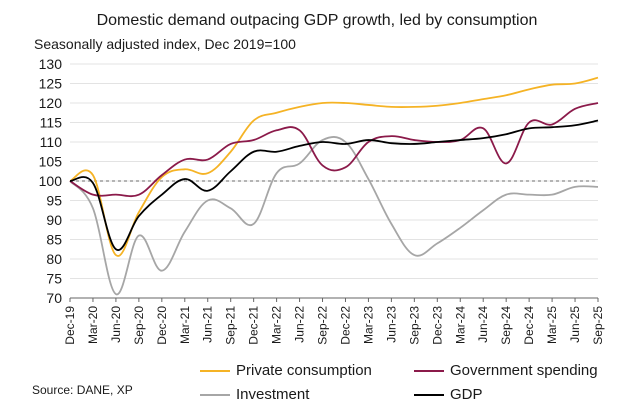 The width and height of the screenshot is (634, 411). I want to click on y-tick-label: 130, so click(51, 64).